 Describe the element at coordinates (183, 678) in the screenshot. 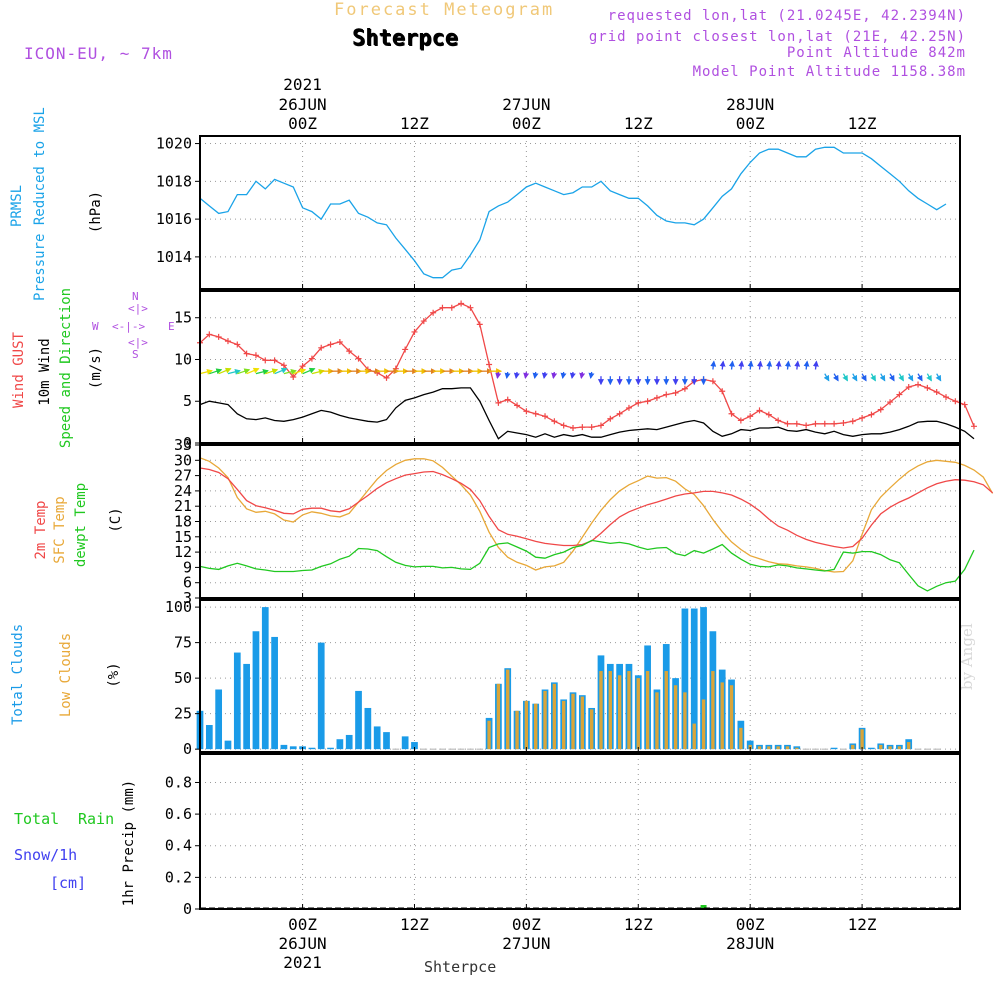

I see `y-tick-label: 50` at that location.